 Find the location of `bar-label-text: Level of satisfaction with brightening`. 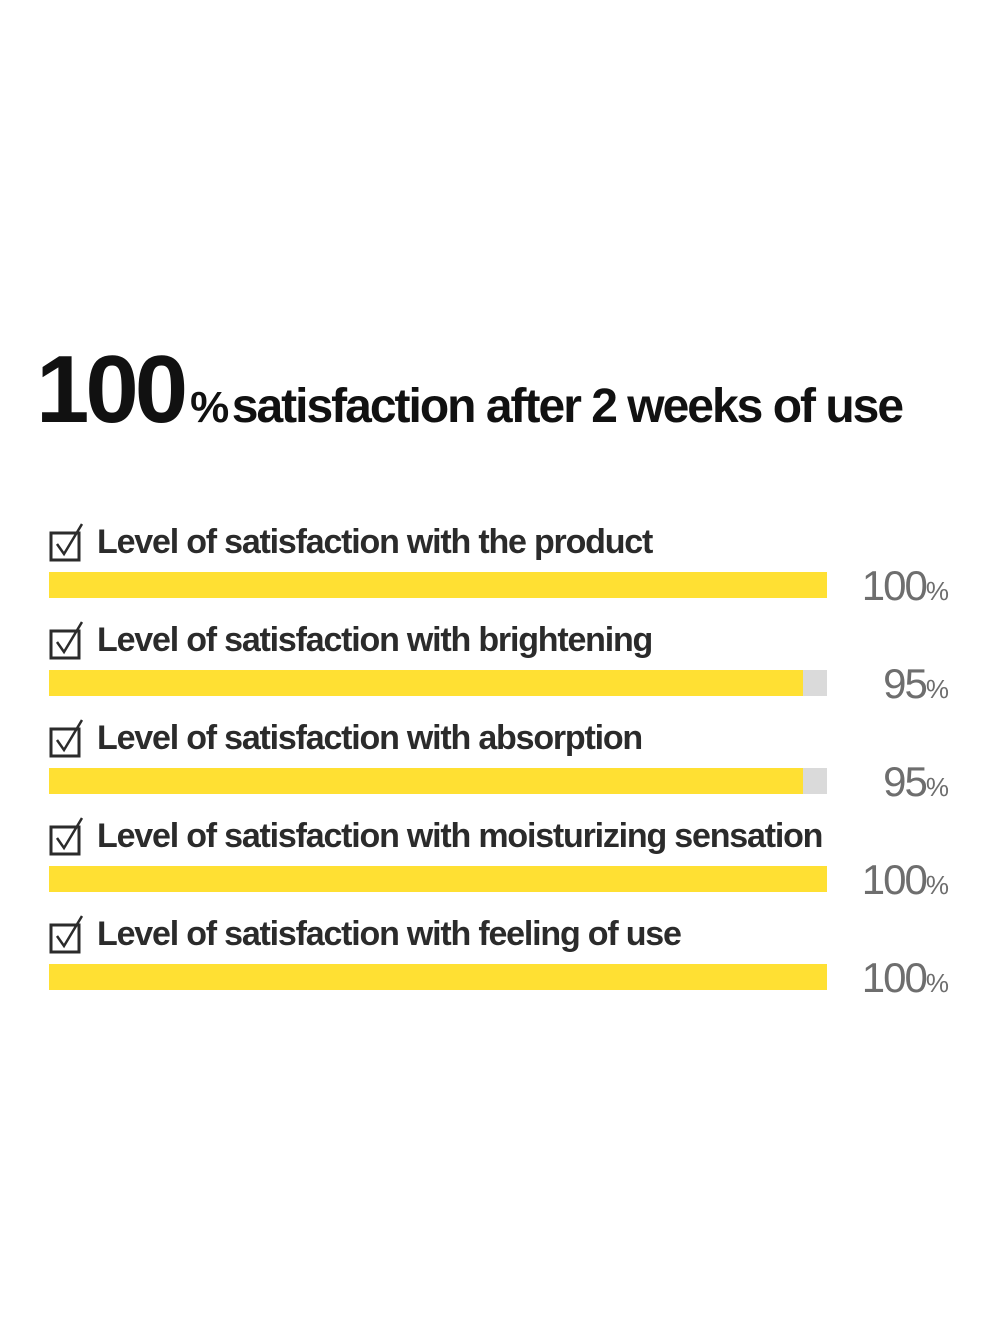

bar-label-text: Level of satisfaction with brightening is located at coordinates (375, 639).